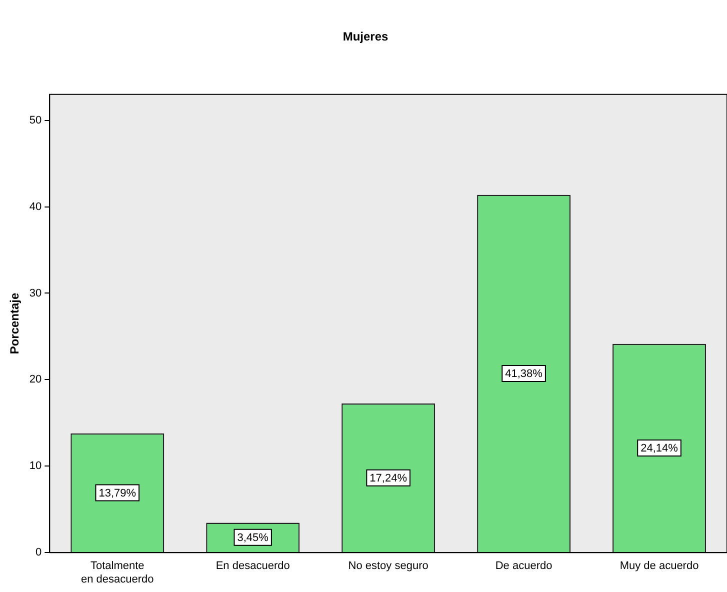 The image size is (727, 592). I want to click on y-tick-label: 40, so click(35, 206).